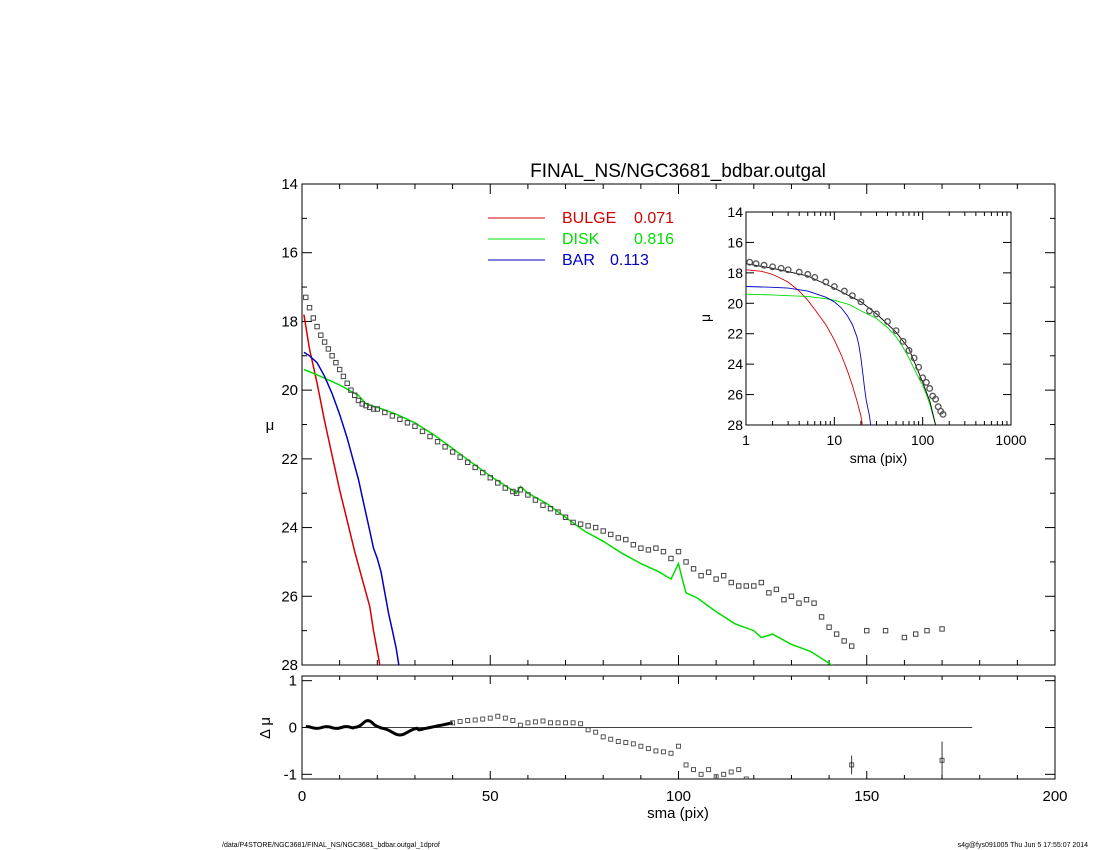 The width and height of the screenshot is (1100, 850). What do you see at coordinates (289, 253) in the screenshot?
I see `main-ytick-label: 16` at bounding box center [289, 253].